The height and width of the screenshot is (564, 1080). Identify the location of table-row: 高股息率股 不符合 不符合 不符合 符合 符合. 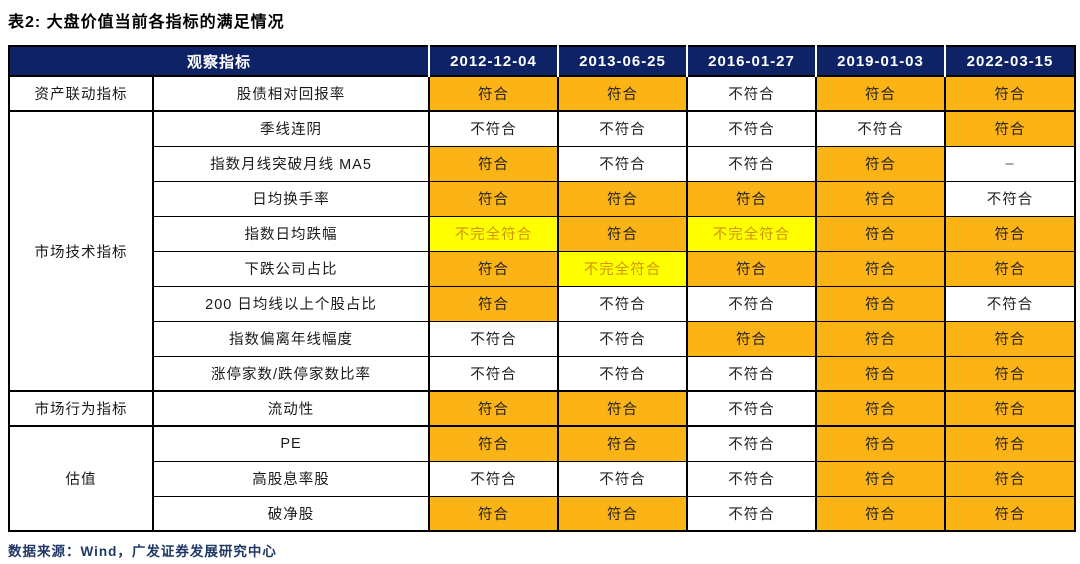
(543, 478).